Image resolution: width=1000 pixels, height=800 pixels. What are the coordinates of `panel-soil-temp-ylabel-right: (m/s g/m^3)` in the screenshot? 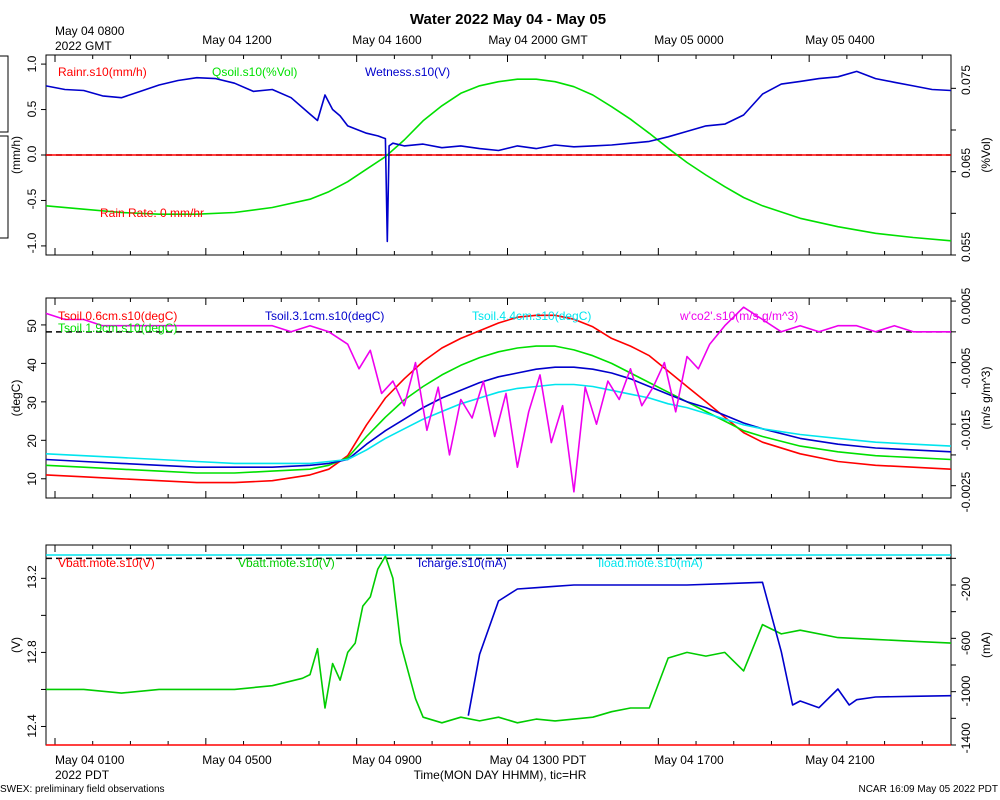 It's located at (986, 398).